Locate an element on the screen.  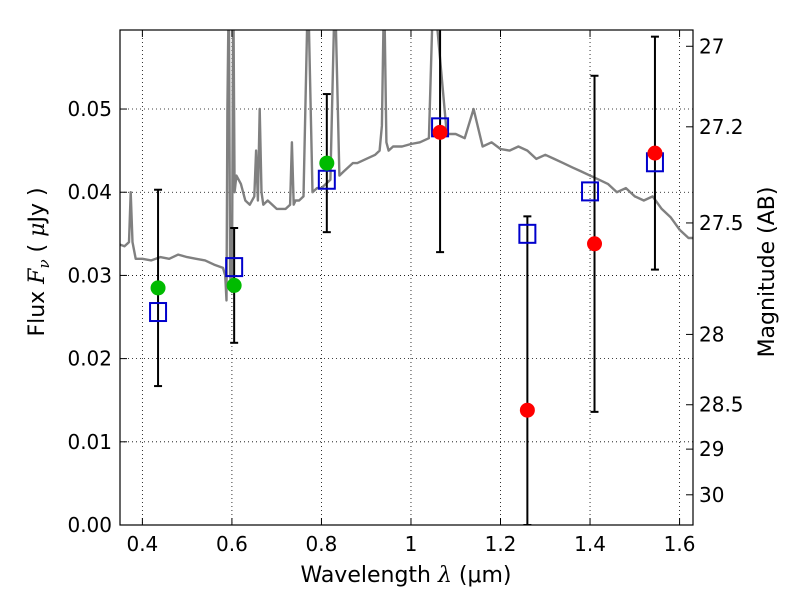
x-tick-label: 0.4 is located at coordinates (142, 544).